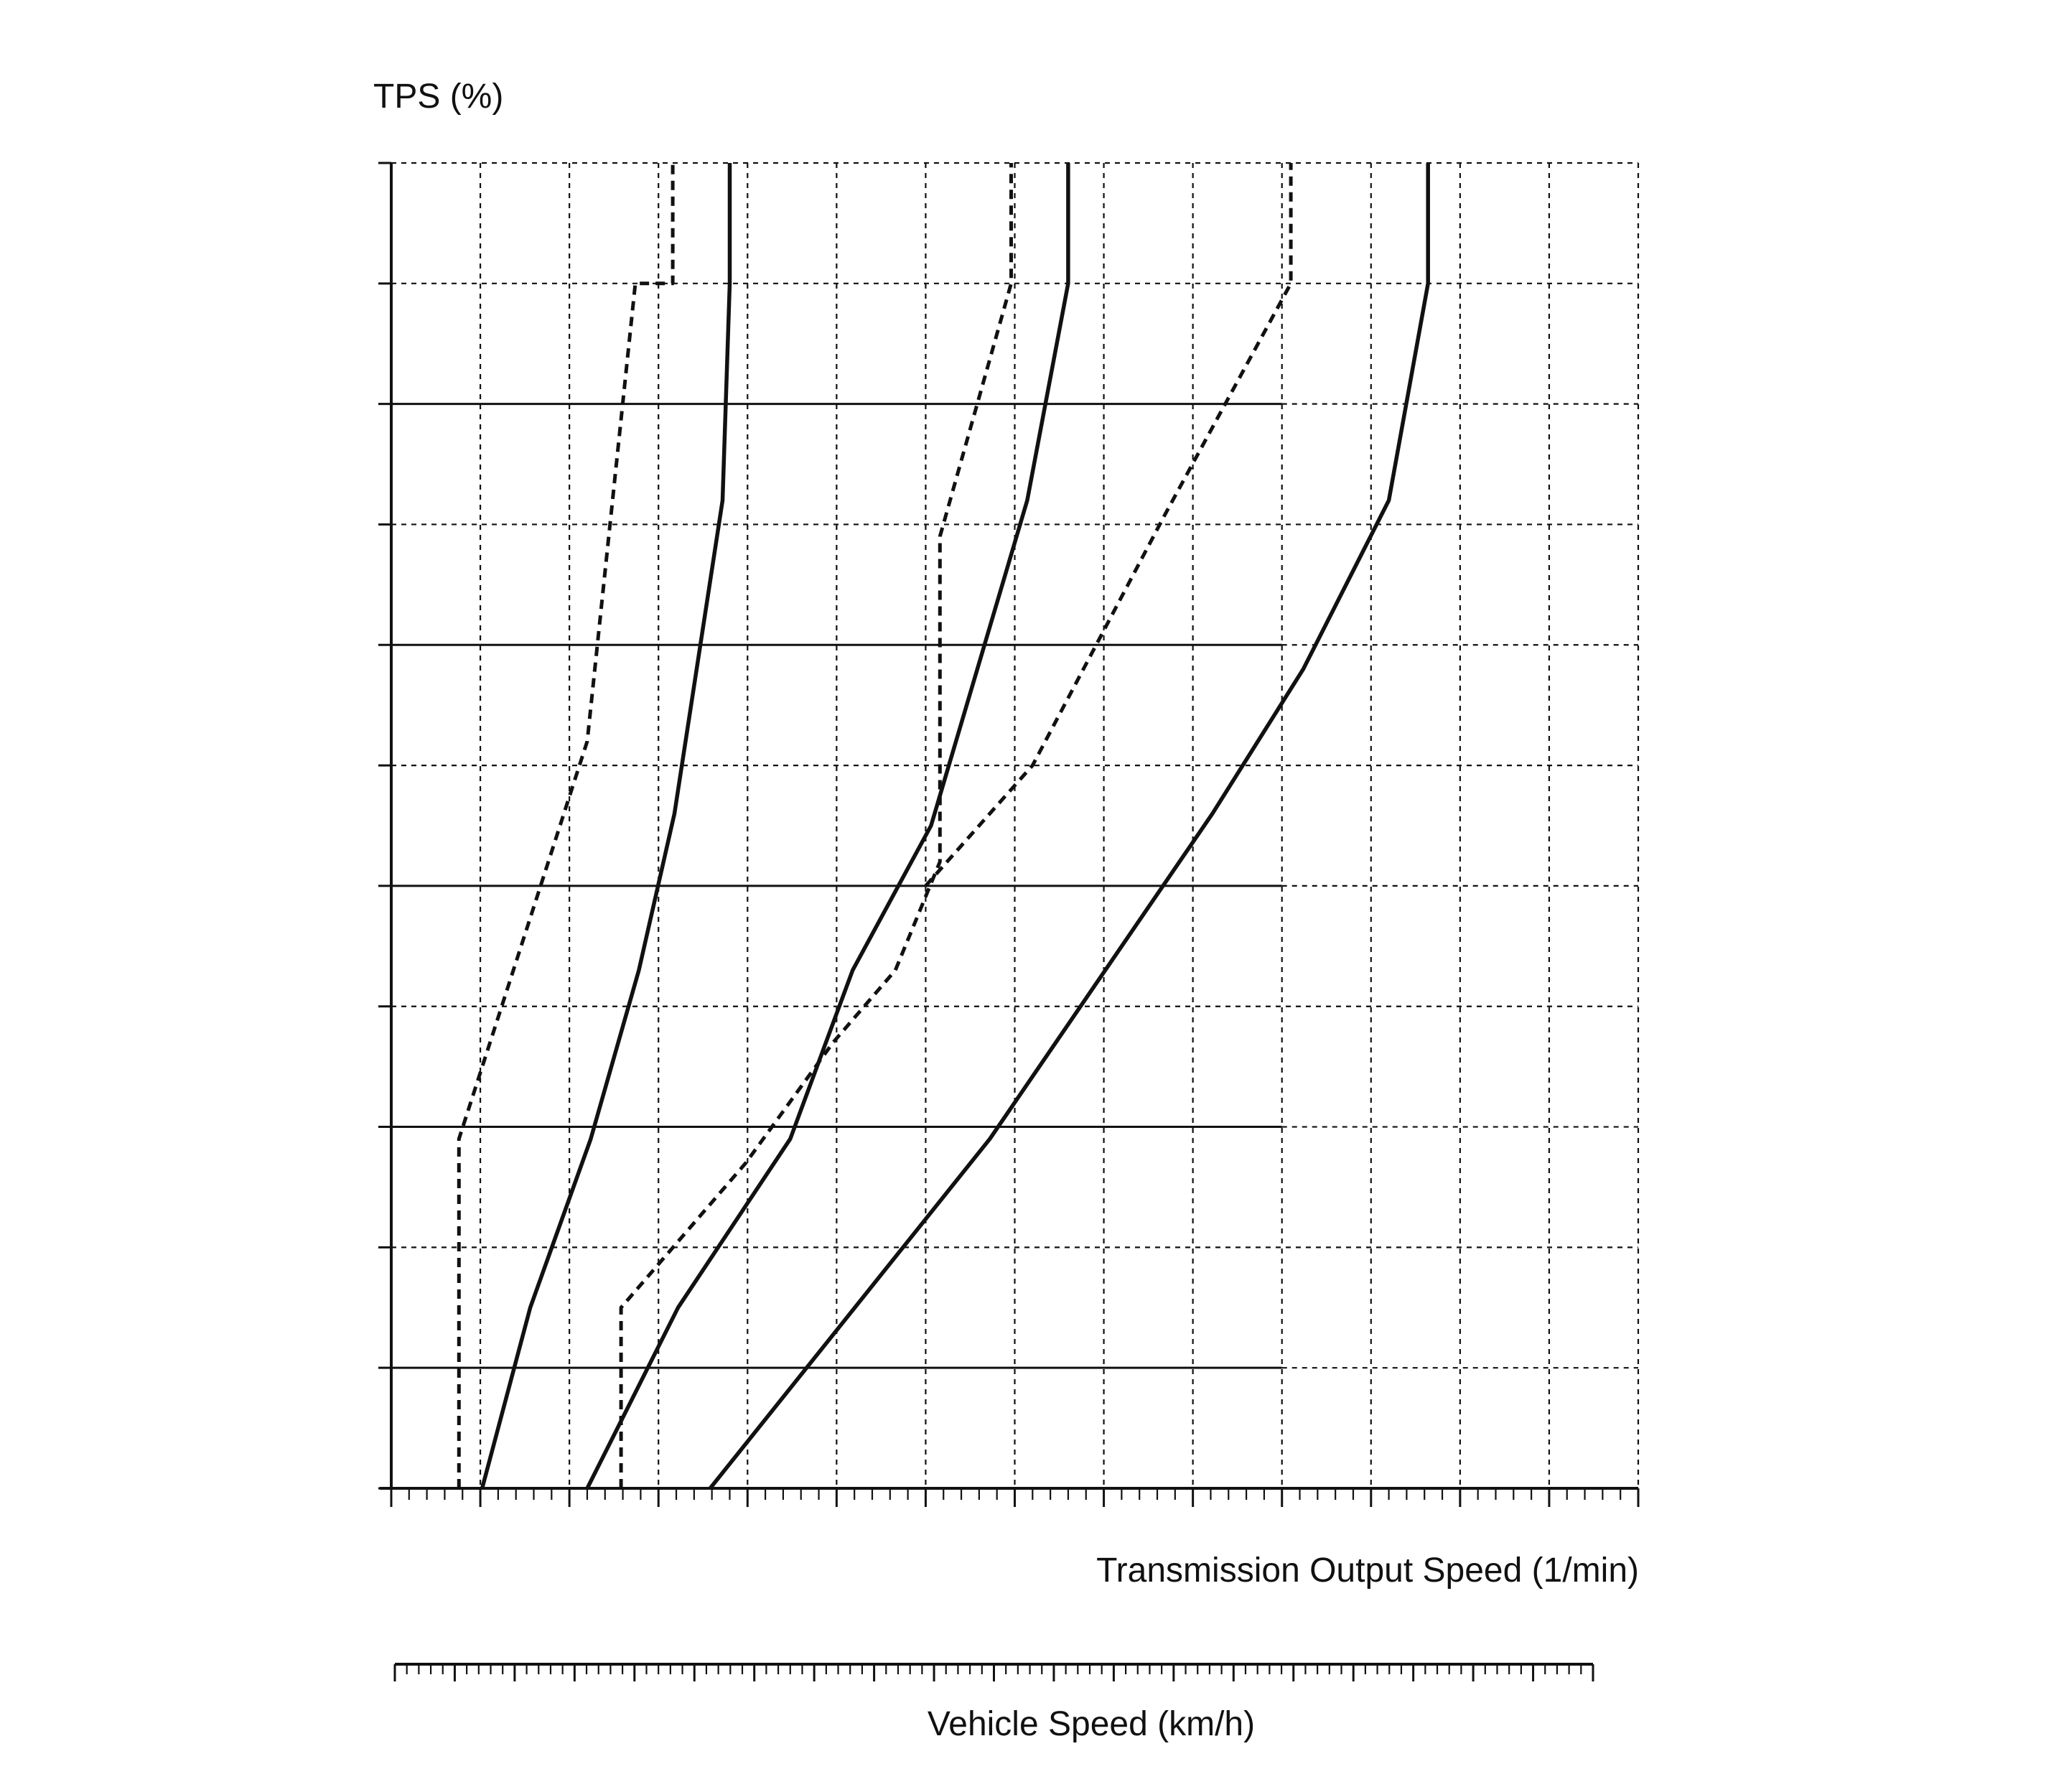 The width and height of the screenshot is (2046, 1792). I want to click on x-axis-title: Transmission Output Speed (1/min), so click(1367, 1570).